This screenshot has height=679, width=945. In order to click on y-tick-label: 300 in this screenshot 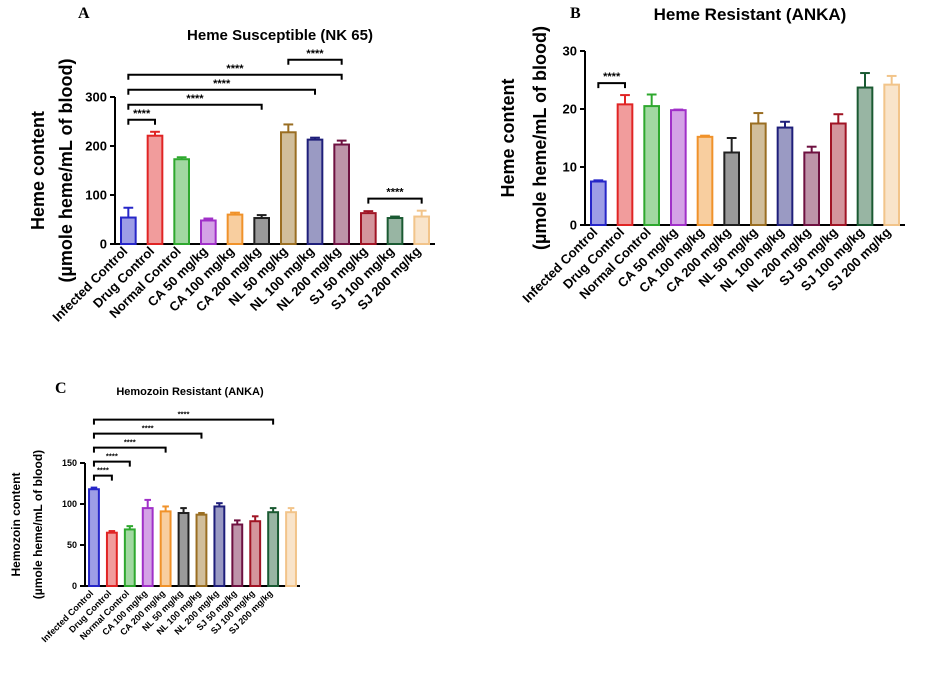, I will do `click(96, 97)`.